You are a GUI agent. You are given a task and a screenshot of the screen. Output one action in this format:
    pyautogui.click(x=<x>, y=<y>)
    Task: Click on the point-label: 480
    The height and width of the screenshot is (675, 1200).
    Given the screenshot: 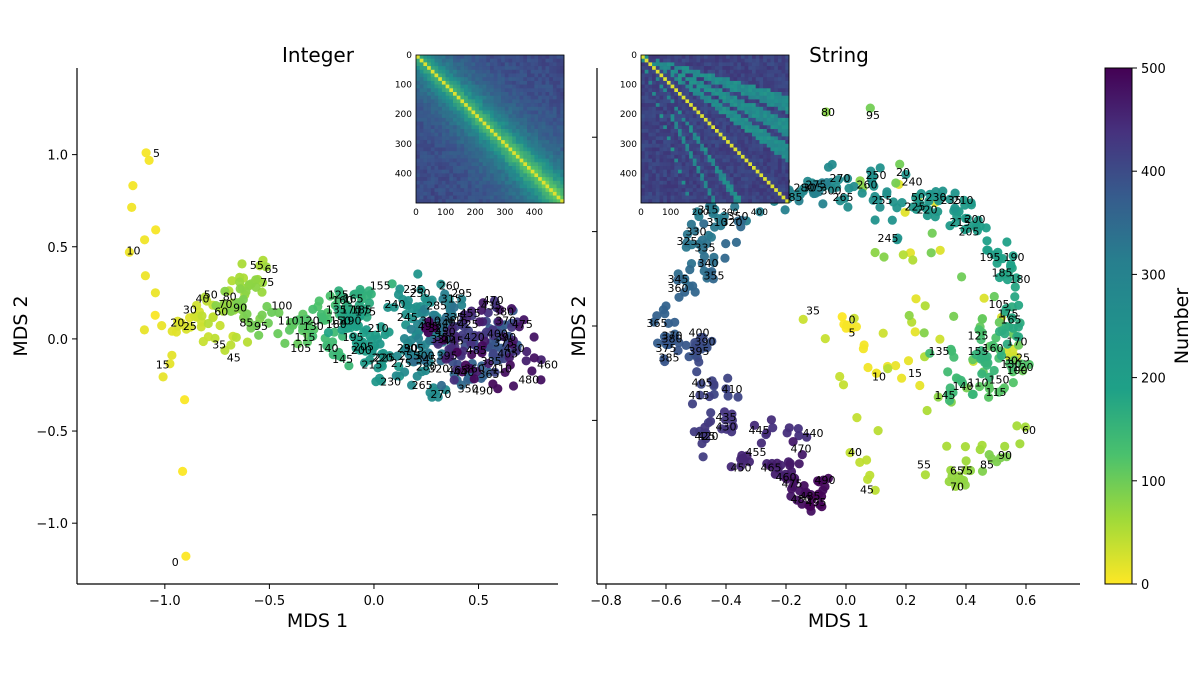 What is the action you would take?
    pyautogui.click(x=801, y=499)
    